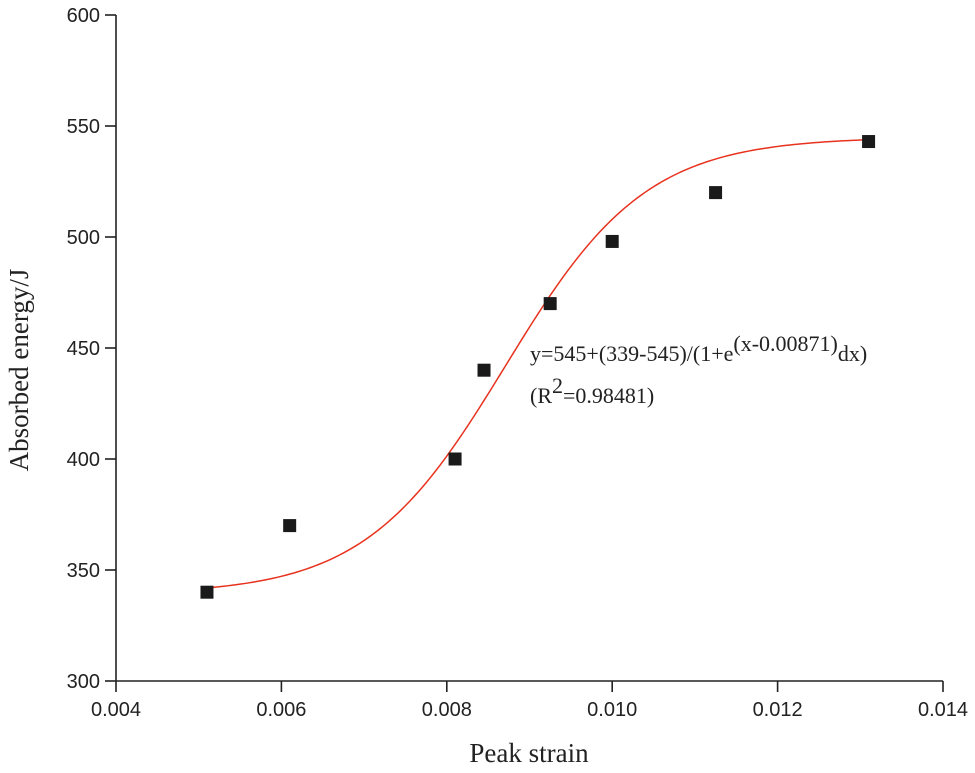  I want to click on x-tick-label: 0.014, so click(943, 710).